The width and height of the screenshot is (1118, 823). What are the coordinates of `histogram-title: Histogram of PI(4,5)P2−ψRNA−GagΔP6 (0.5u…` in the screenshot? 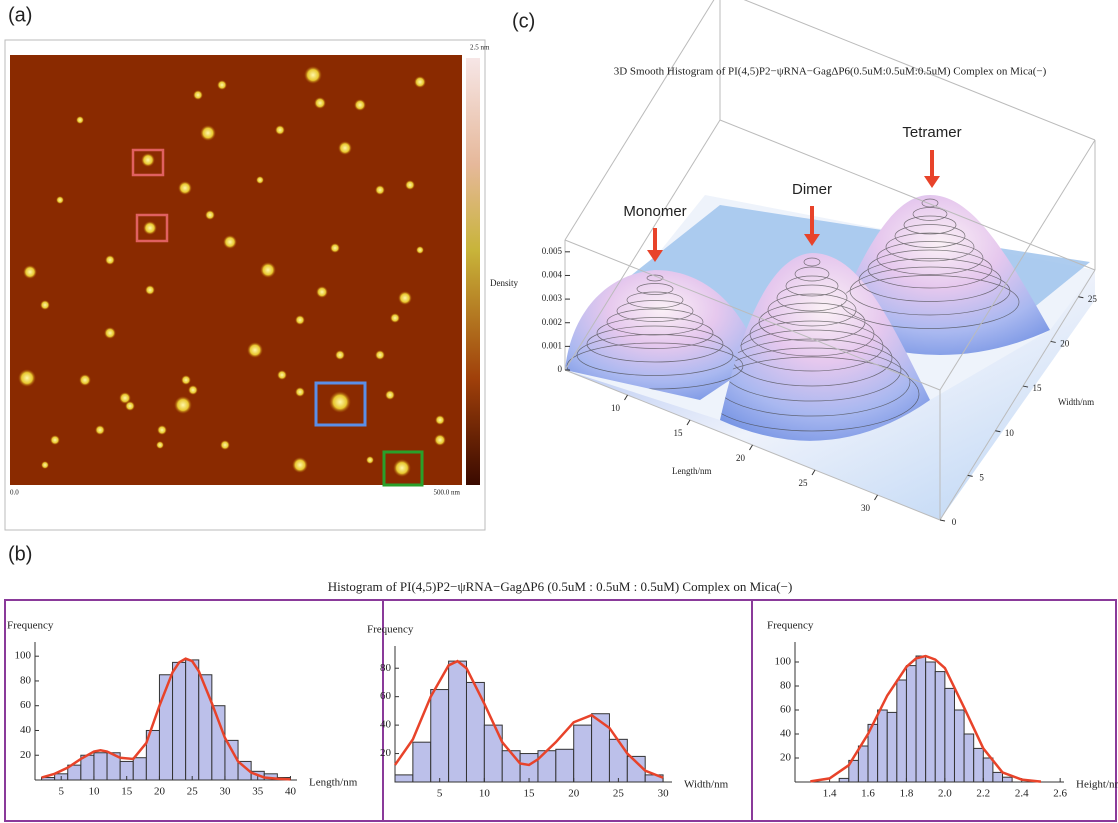 It's located at (560, 586).